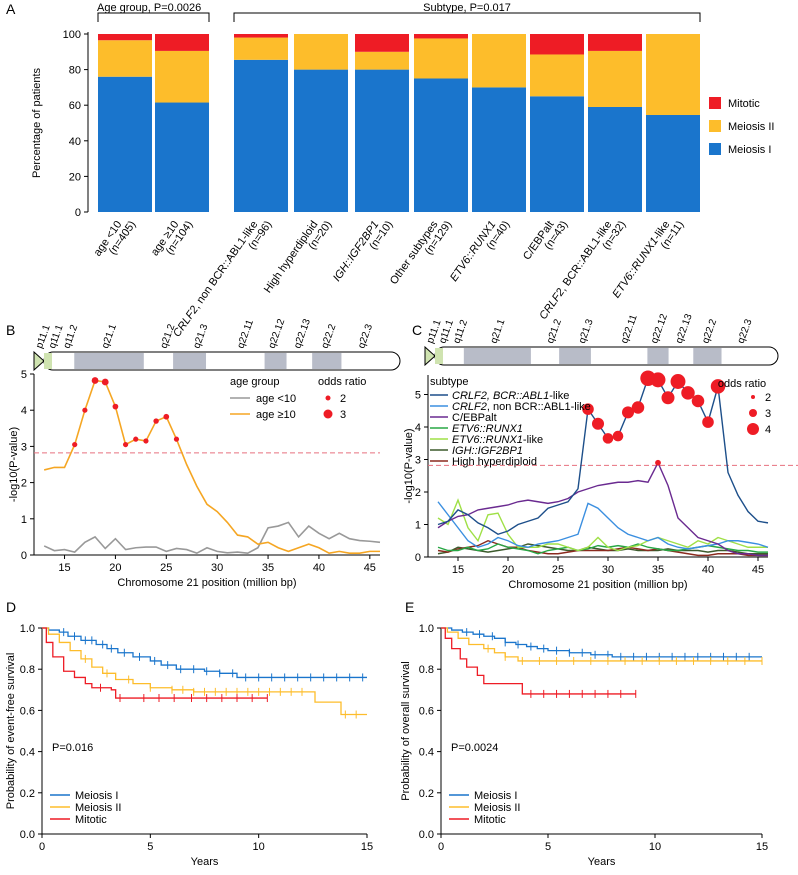 The width and height of the screenshot is (798, 875). Describe the element at coordinates (268, 568) in the screenshot. I see `x-tick-label: 35` at that location.